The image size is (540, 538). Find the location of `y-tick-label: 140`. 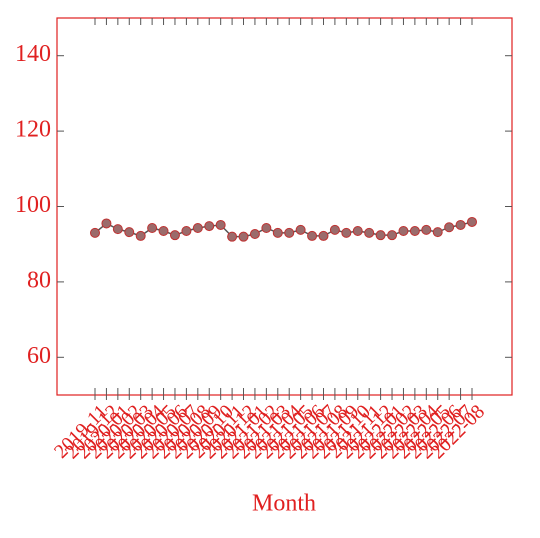

y-tick-label: 140 is located at coordinates (33, 54).